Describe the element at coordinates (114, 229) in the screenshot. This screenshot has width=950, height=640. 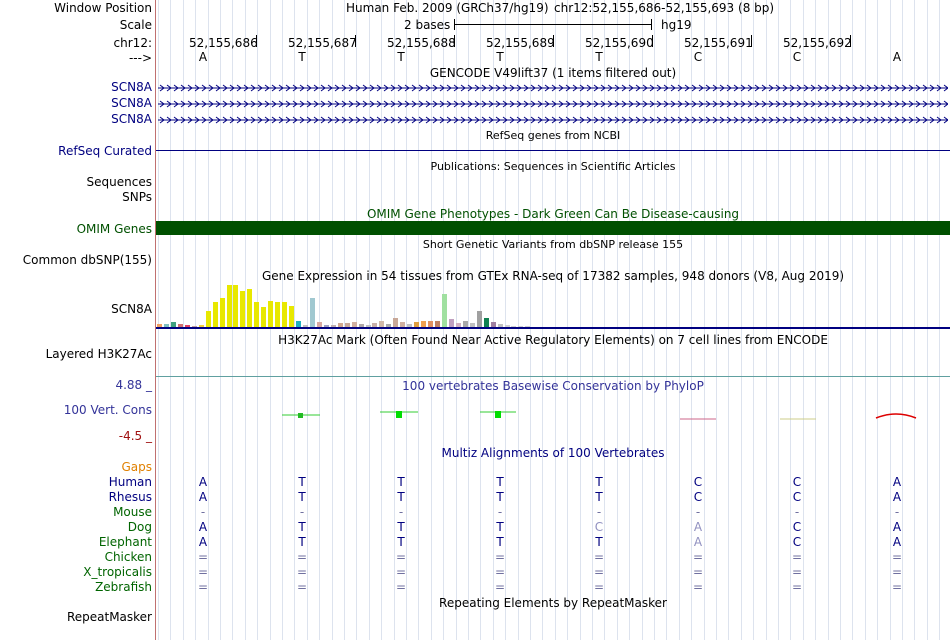
I see `omim-label: OMIM Genes` at that location.